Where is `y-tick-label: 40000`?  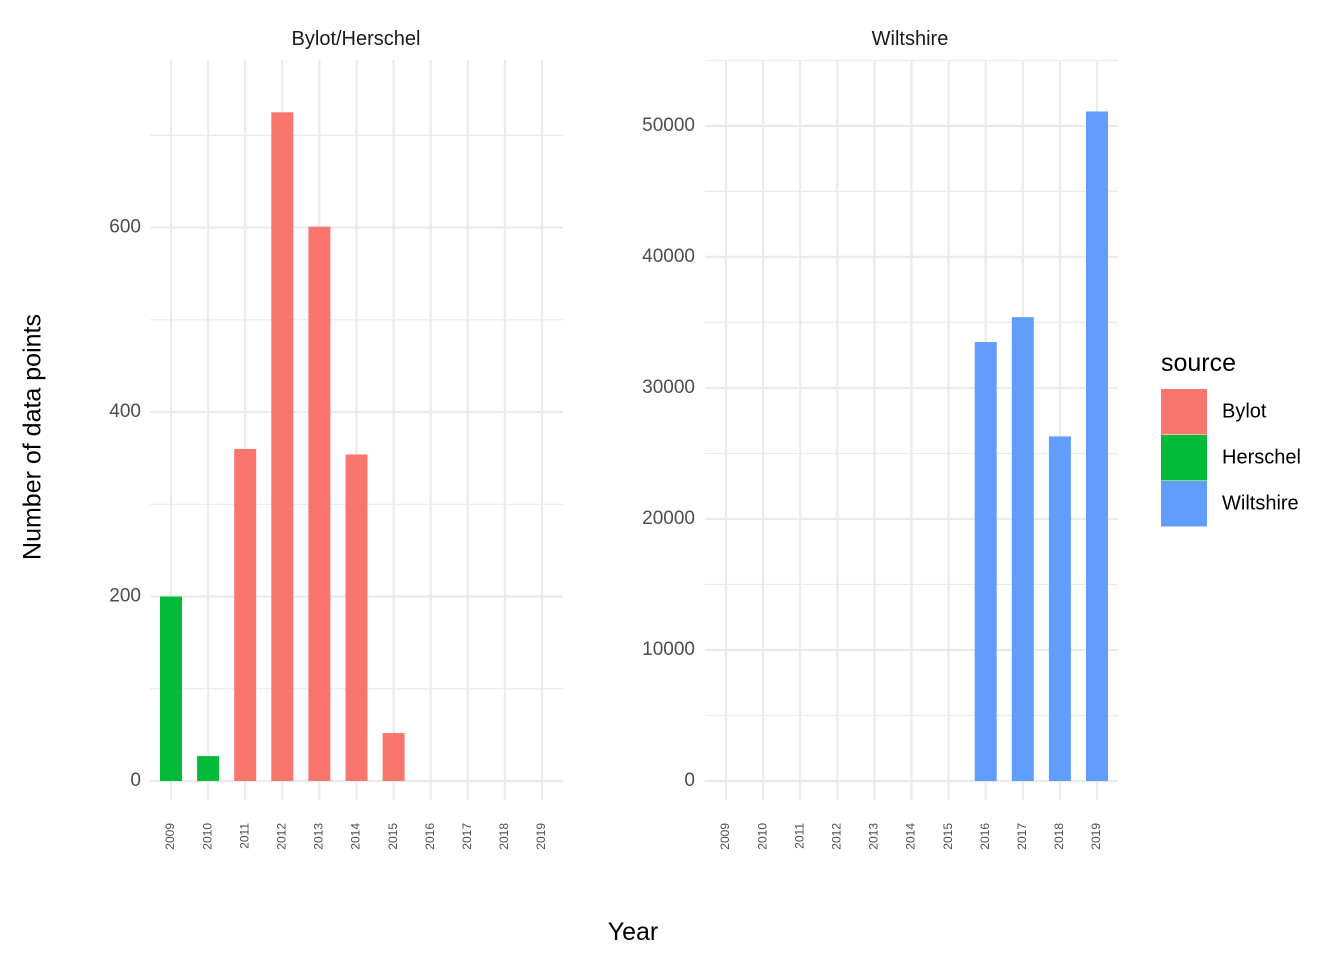 y-tick-label: 40000 is located at coordinates (668, 256).